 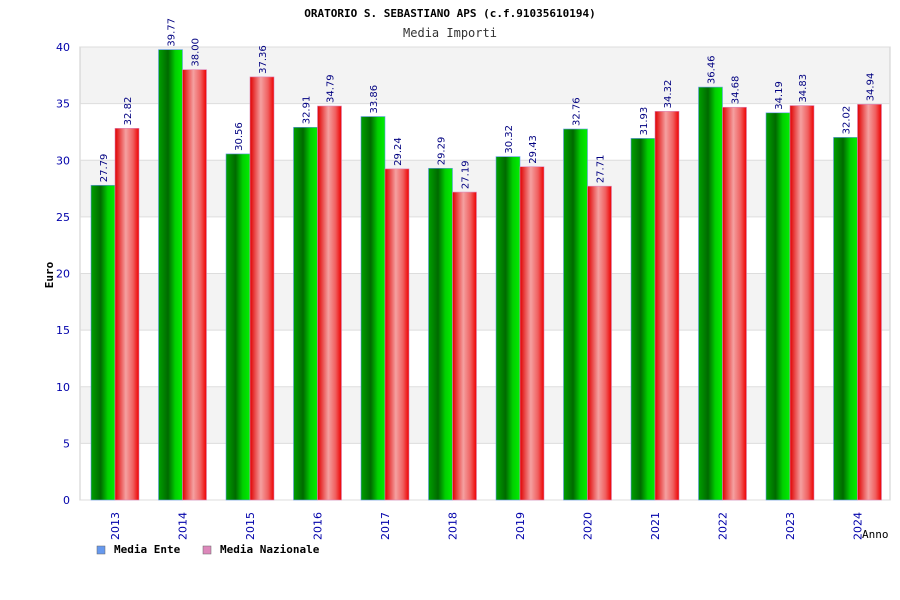 What do you see at coordinates (307, 110) in the screenshot?
I see `data-label-media-ente: 32.91` at bounding box center [307, 110].